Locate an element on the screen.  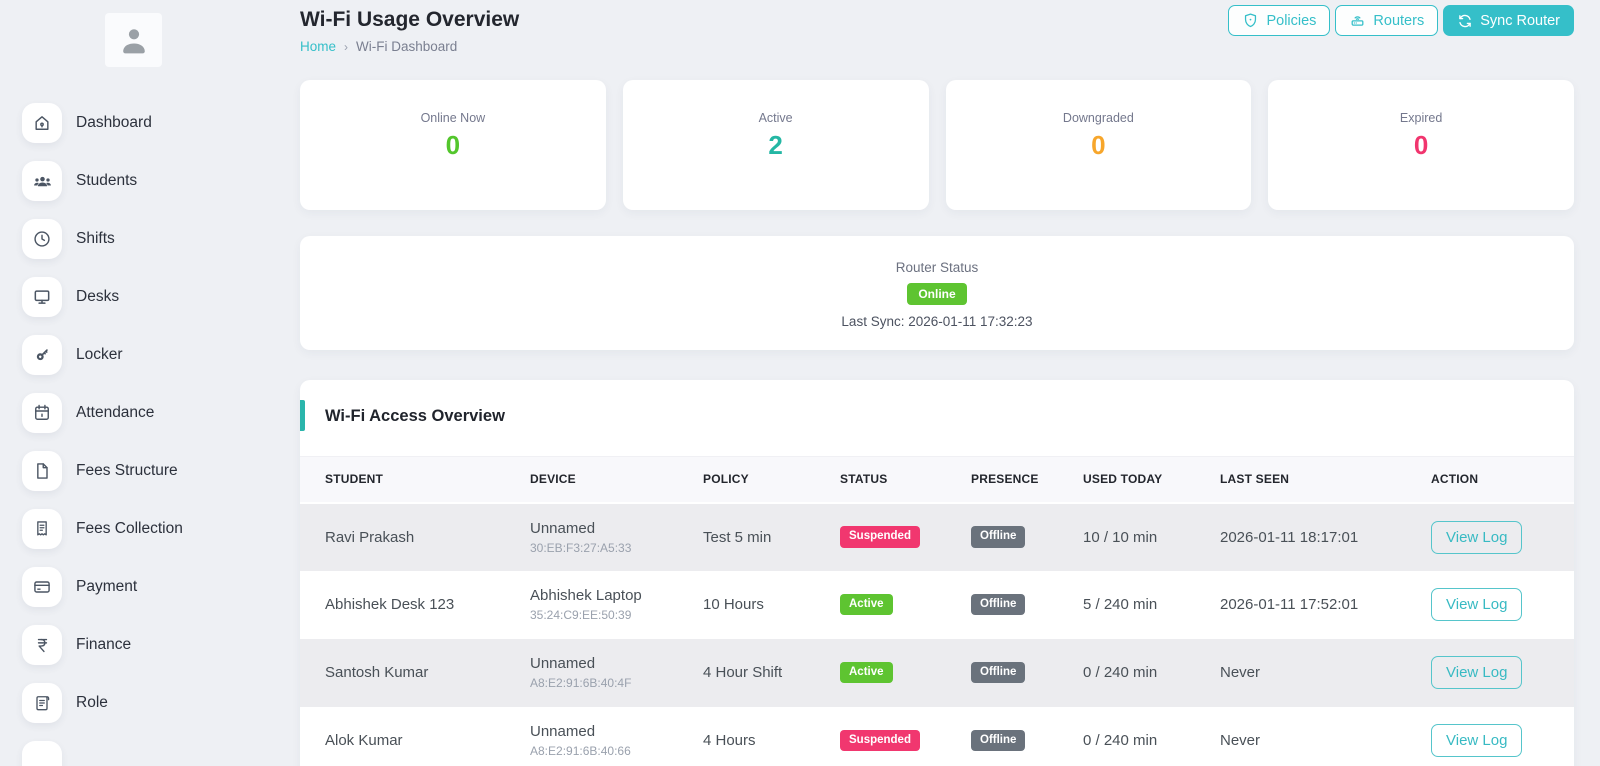
sidebar-item-attendance: Attendance is located at coordinates (102, 413).